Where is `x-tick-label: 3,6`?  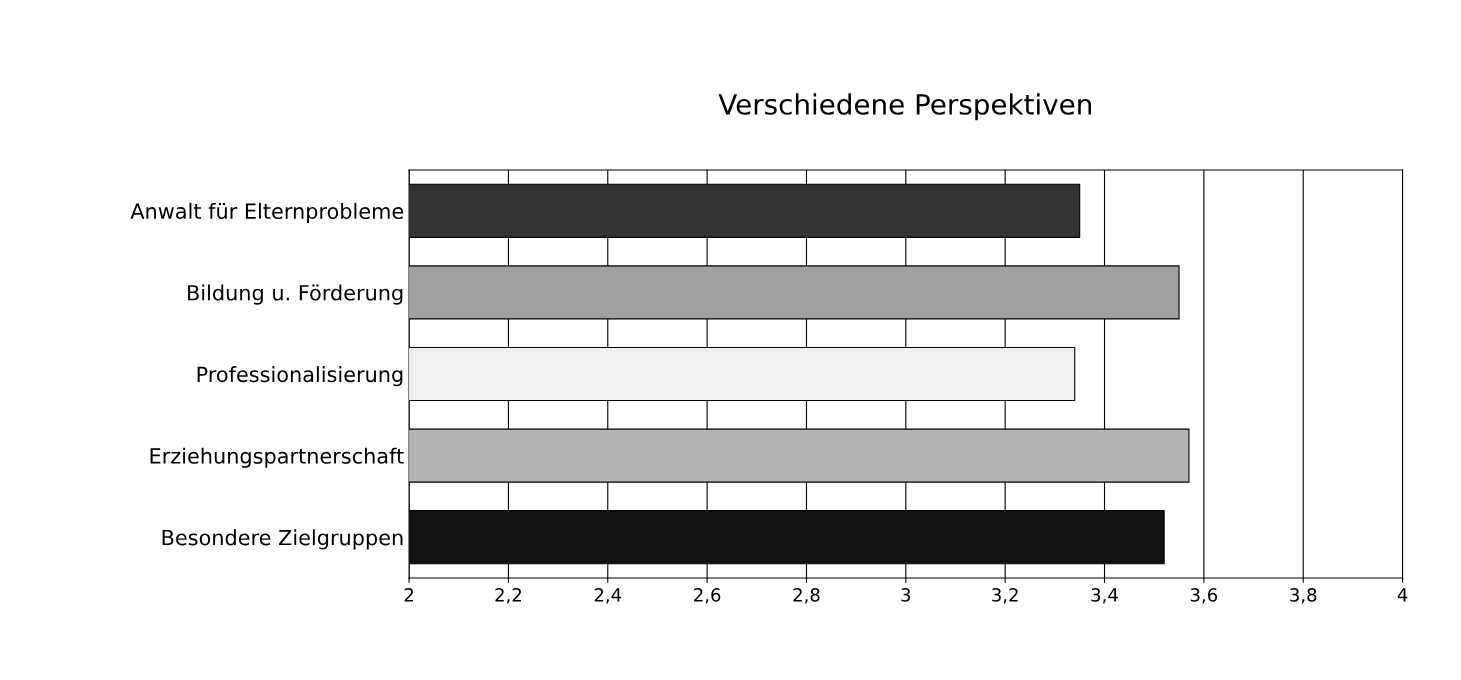
x-tick-label: 3,6 is located at coordinates (1204, 596).